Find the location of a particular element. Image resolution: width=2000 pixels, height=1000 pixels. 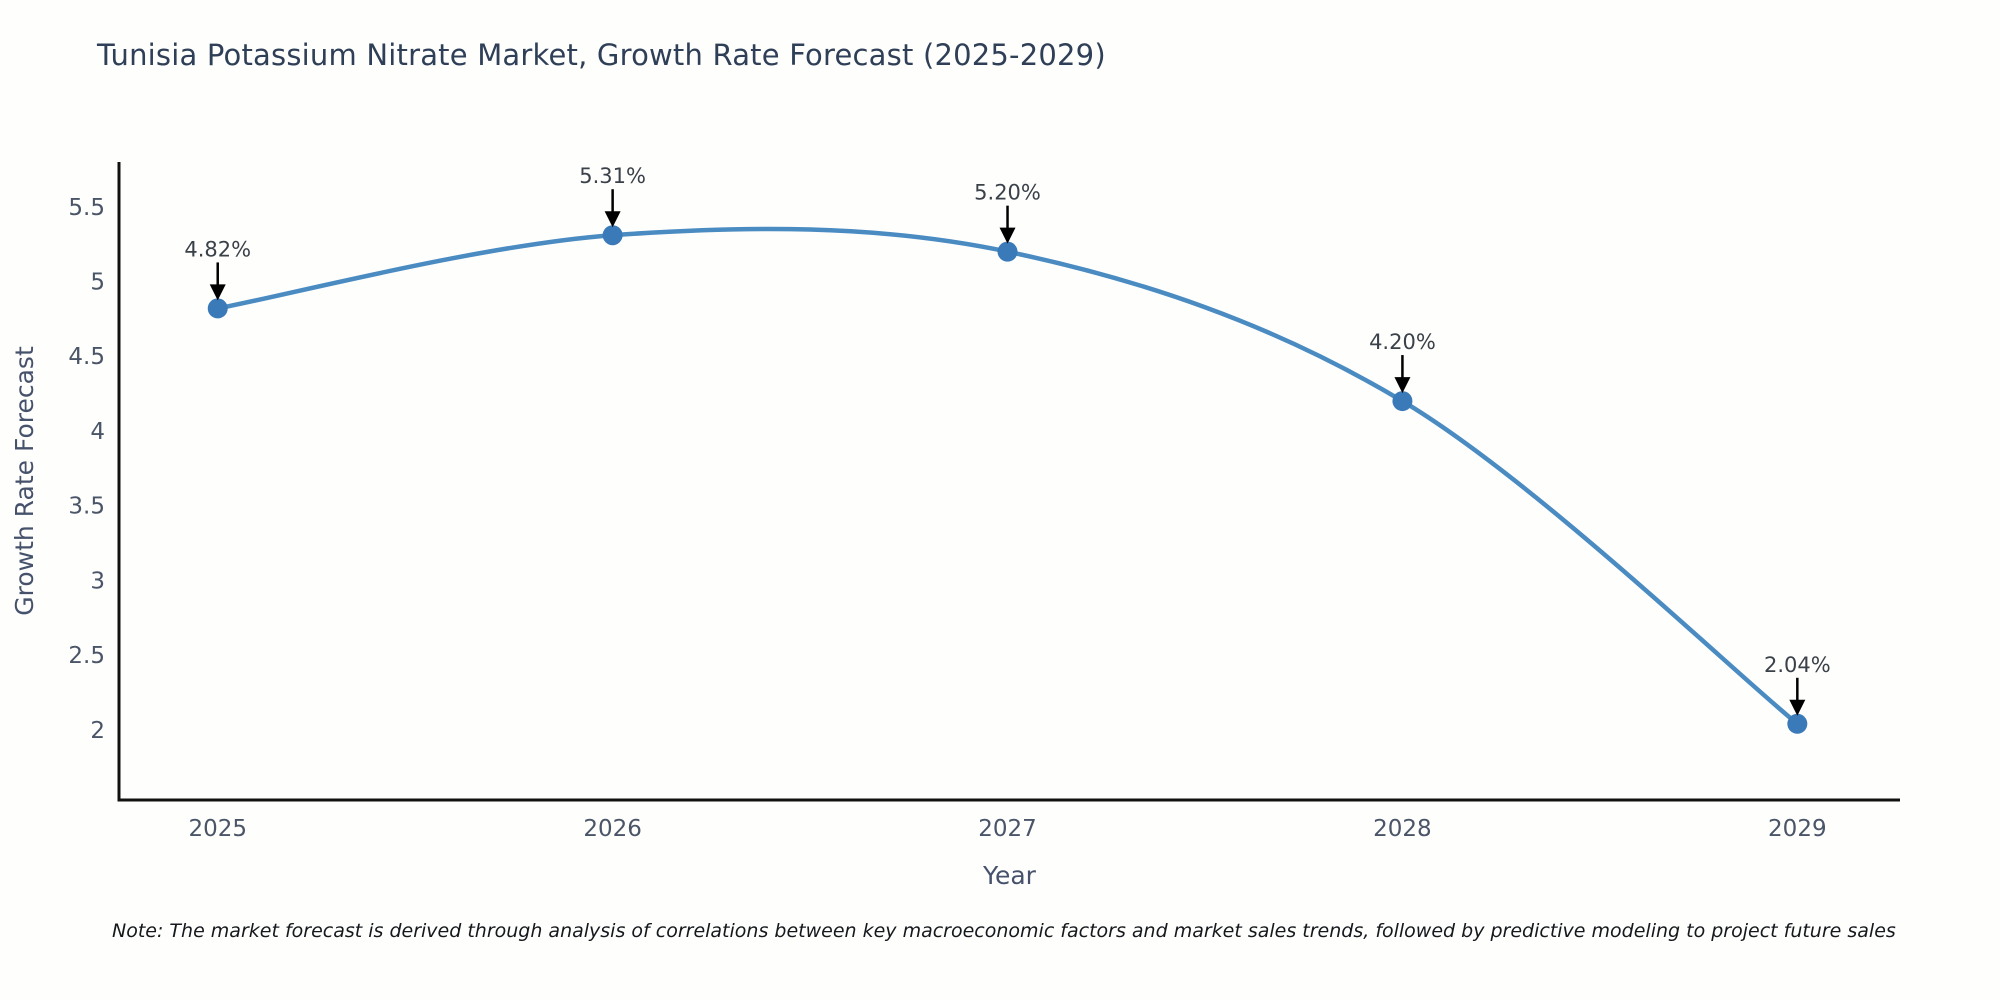

x-tick-label: 2025 is located at coordinates (217, 829).